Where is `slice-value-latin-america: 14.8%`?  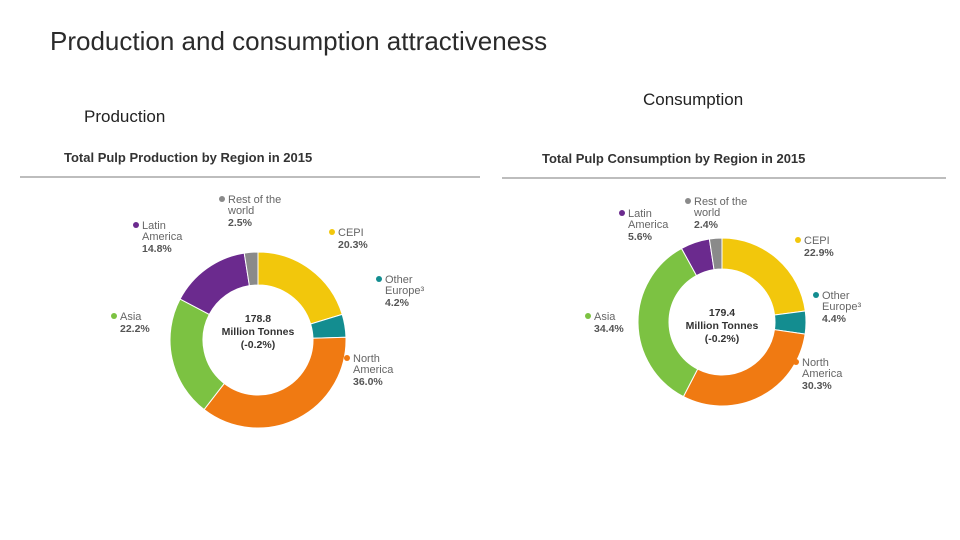 slice-value-latin-america: 14.8% is located at coordinates (157, 249).